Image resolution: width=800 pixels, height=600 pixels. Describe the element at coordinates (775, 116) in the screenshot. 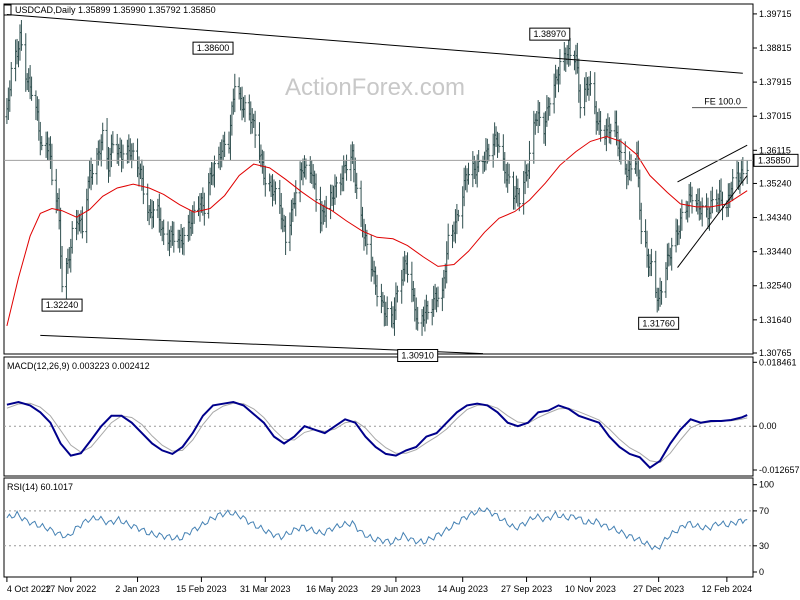

I see `price-axis-label: 1.37015` at that location.